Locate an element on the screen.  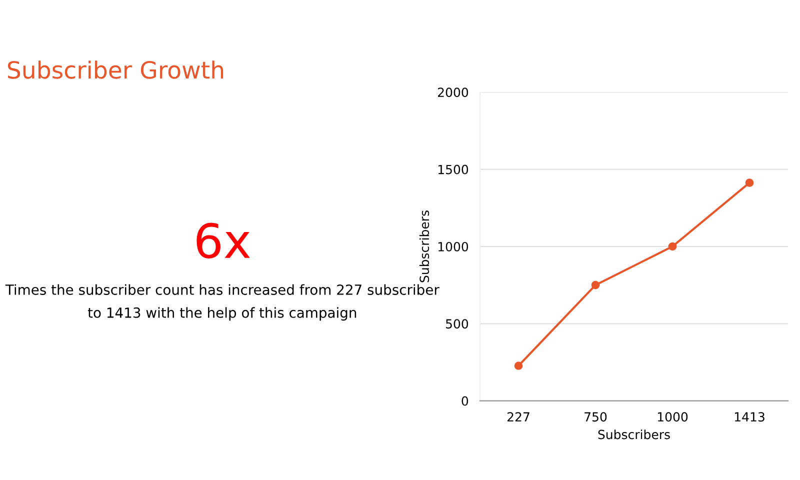
y-tick-label: 2000 is located at coordinates (453, 93).